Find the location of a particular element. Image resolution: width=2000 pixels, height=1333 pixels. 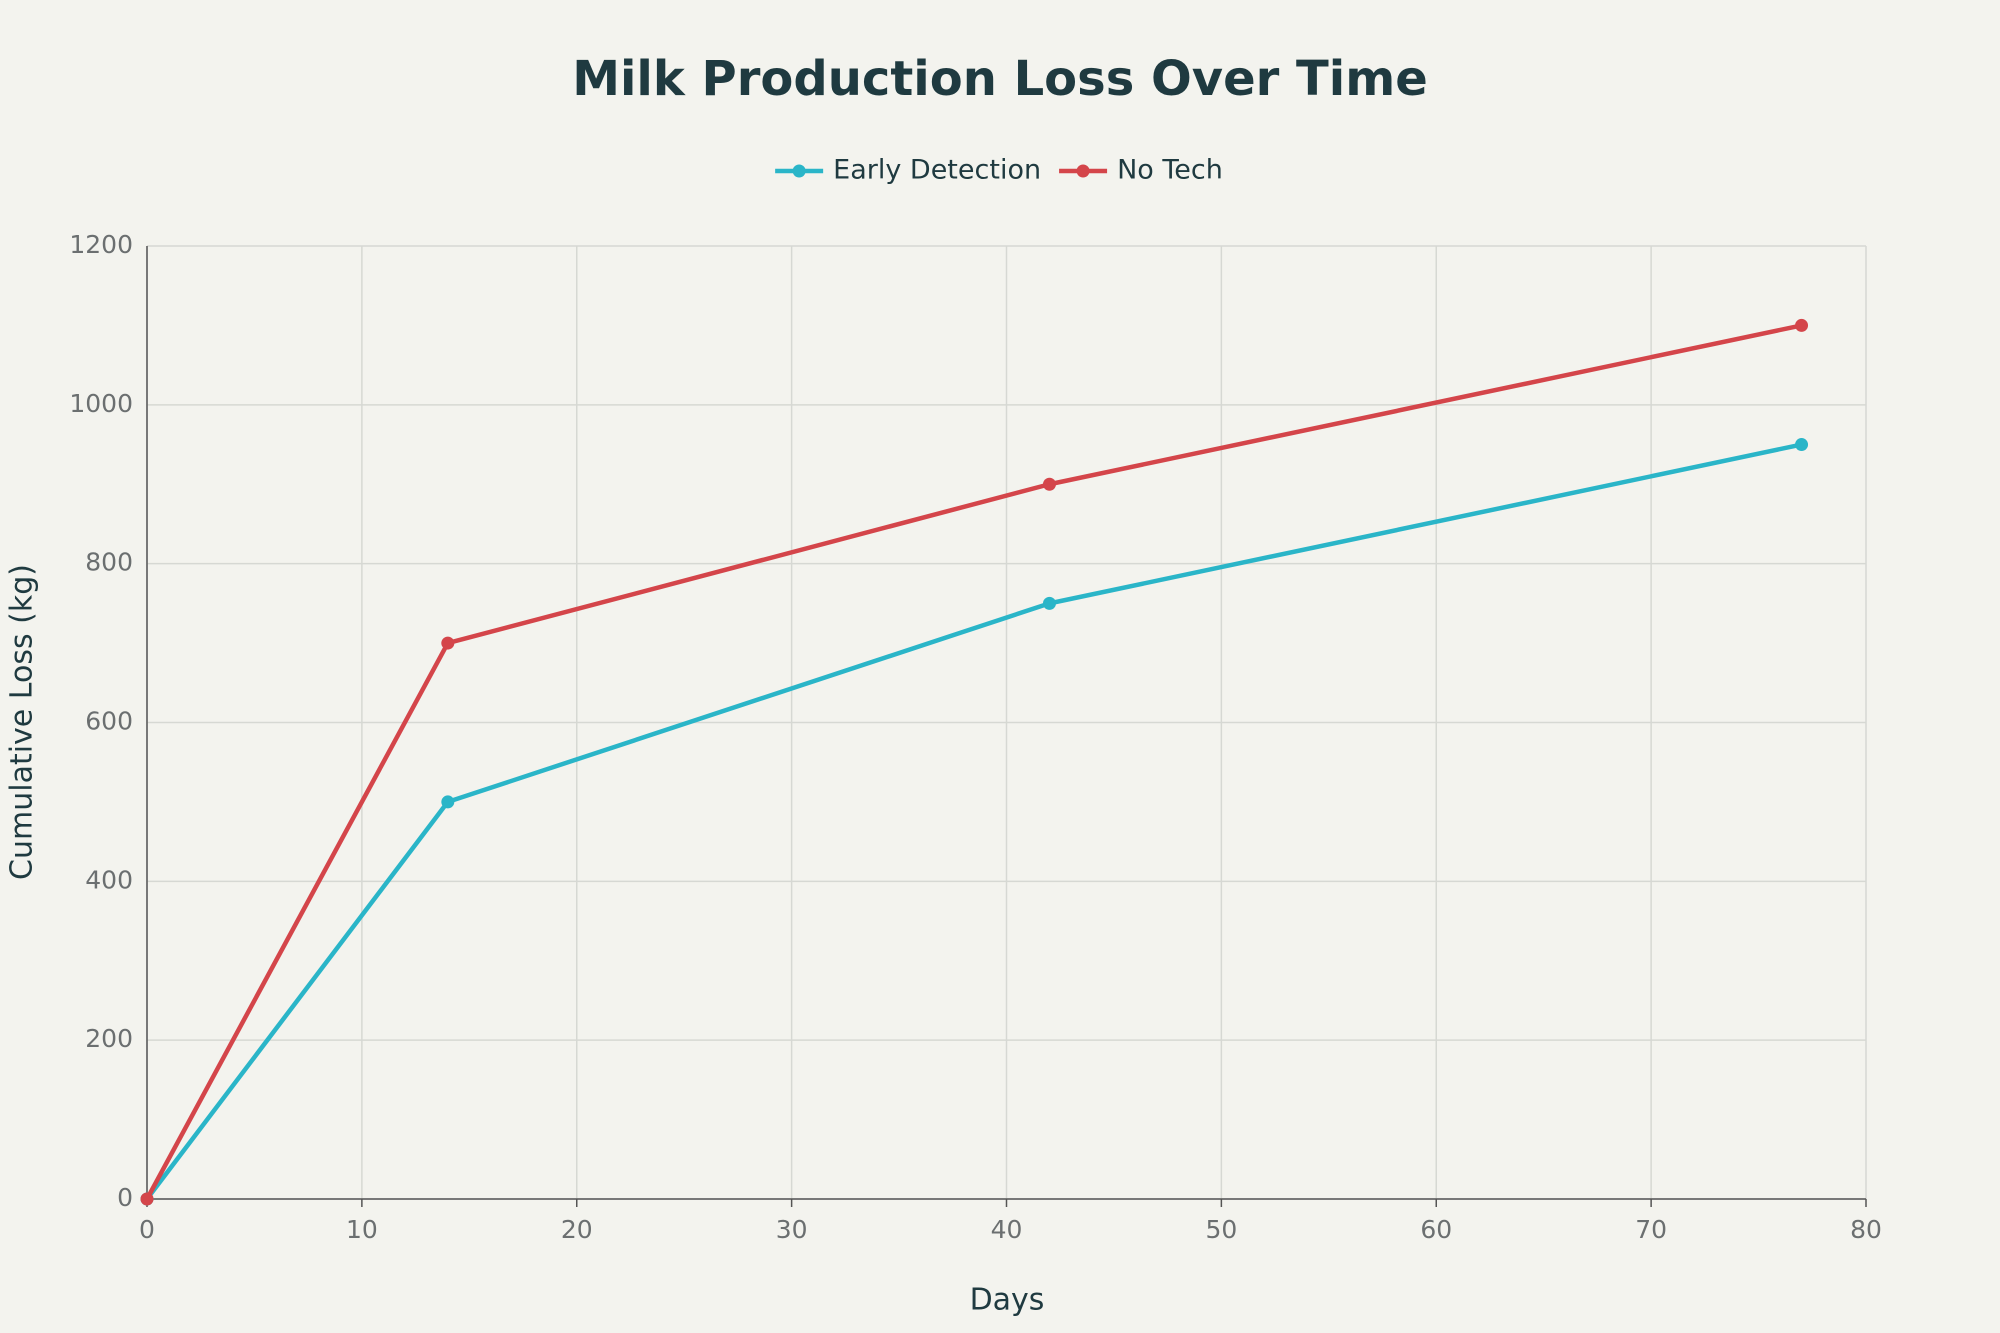

y-tick-label: 200 is located at coordinates (109, 1038).